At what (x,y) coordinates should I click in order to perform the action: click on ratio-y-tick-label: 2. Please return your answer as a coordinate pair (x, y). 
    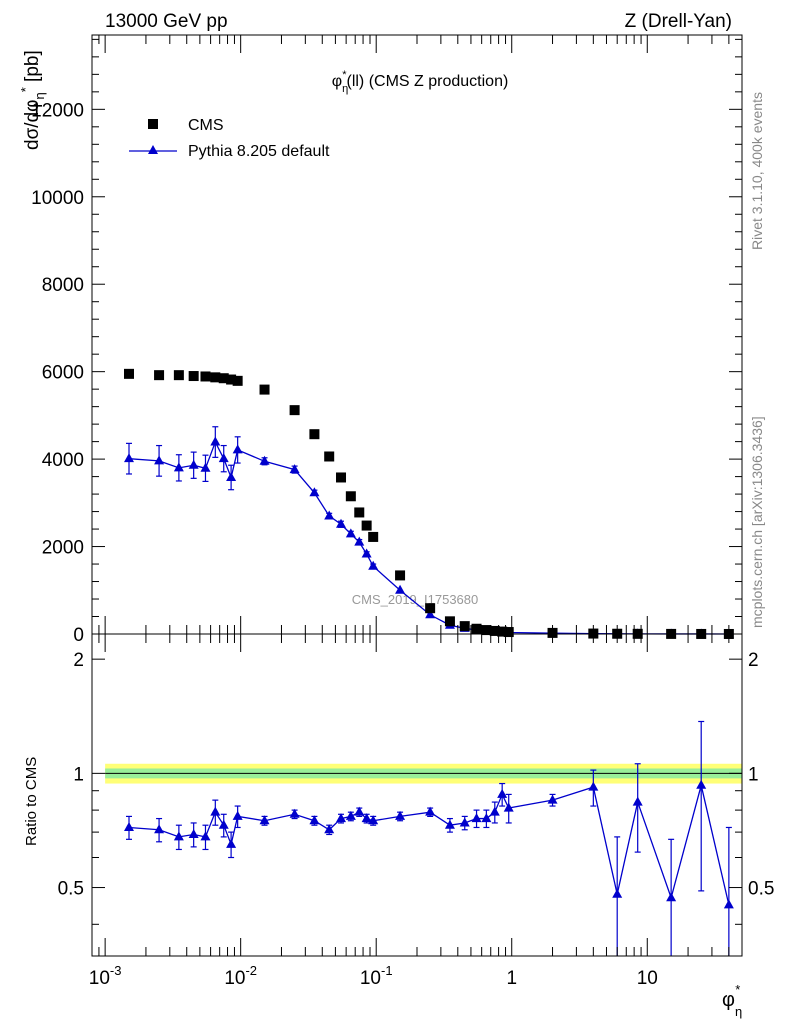
    Looking at the image, I should click on (78, 660).